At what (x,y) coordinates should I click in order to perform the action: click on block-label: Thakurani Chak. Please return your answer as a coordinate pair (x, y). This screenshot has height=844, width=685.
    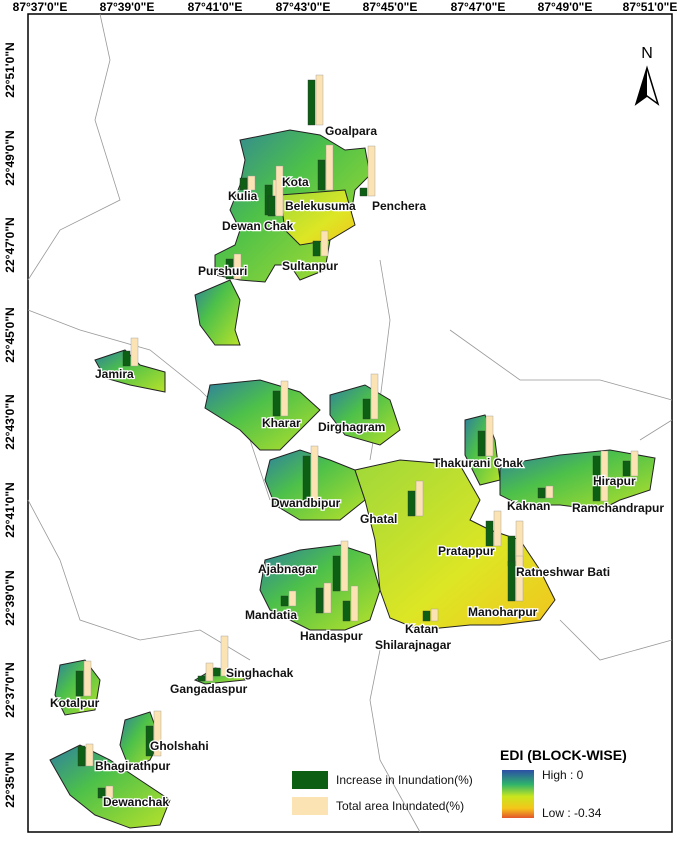
    Looking at the image, I should click on (478, 463).